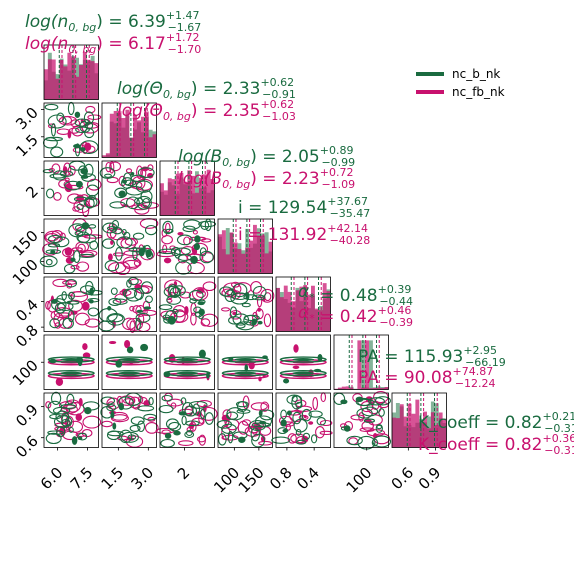 Image resolution: width=574 pixels, height=574 pixels. What do you see at coordinates (27, 447) in the screenshot?
I see `y-tick-label: 0.6` at bounding box center [27, 447].